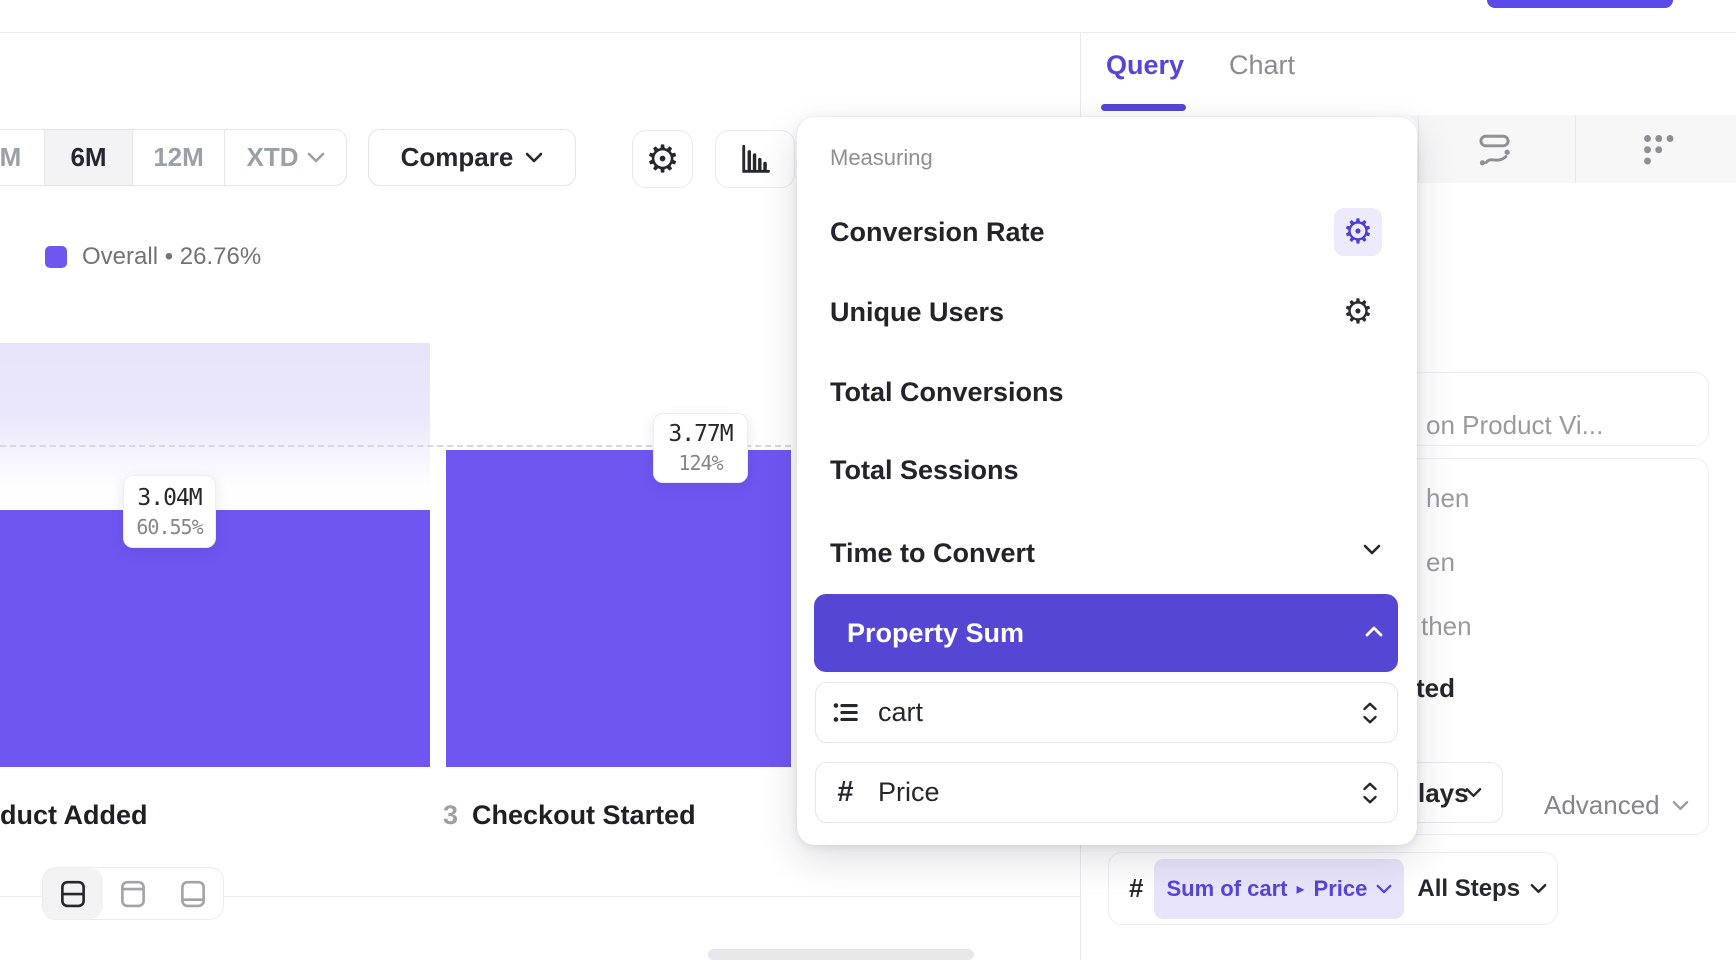  I want to click on all-steps-dropdown: All Steps, so click(1482, 889).